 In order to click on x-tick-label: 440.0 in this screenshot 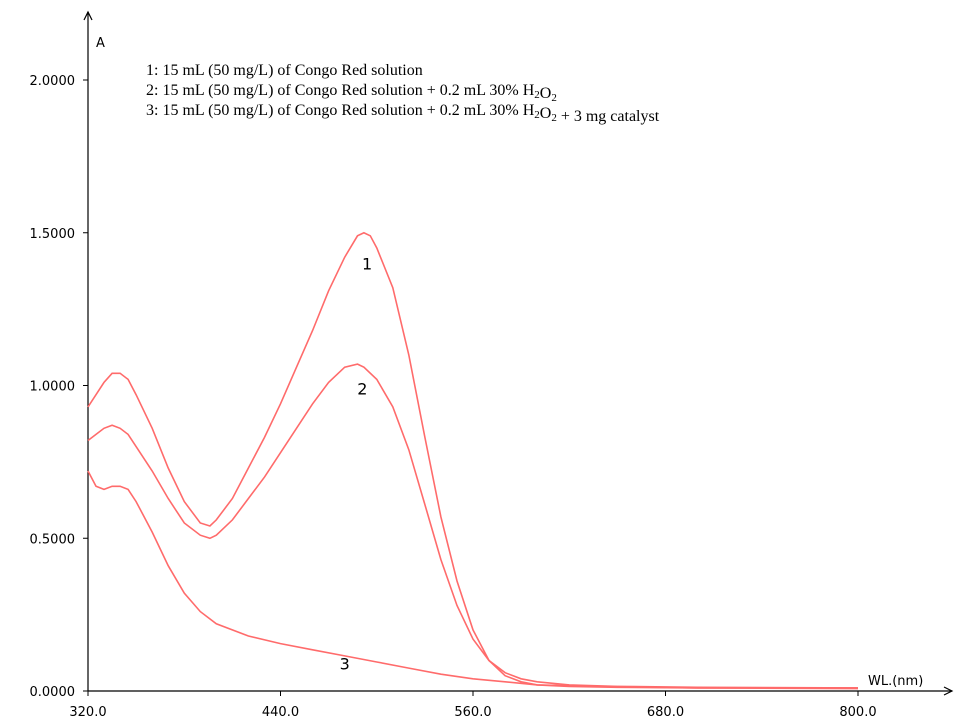, I will do `click(280, 712)`.